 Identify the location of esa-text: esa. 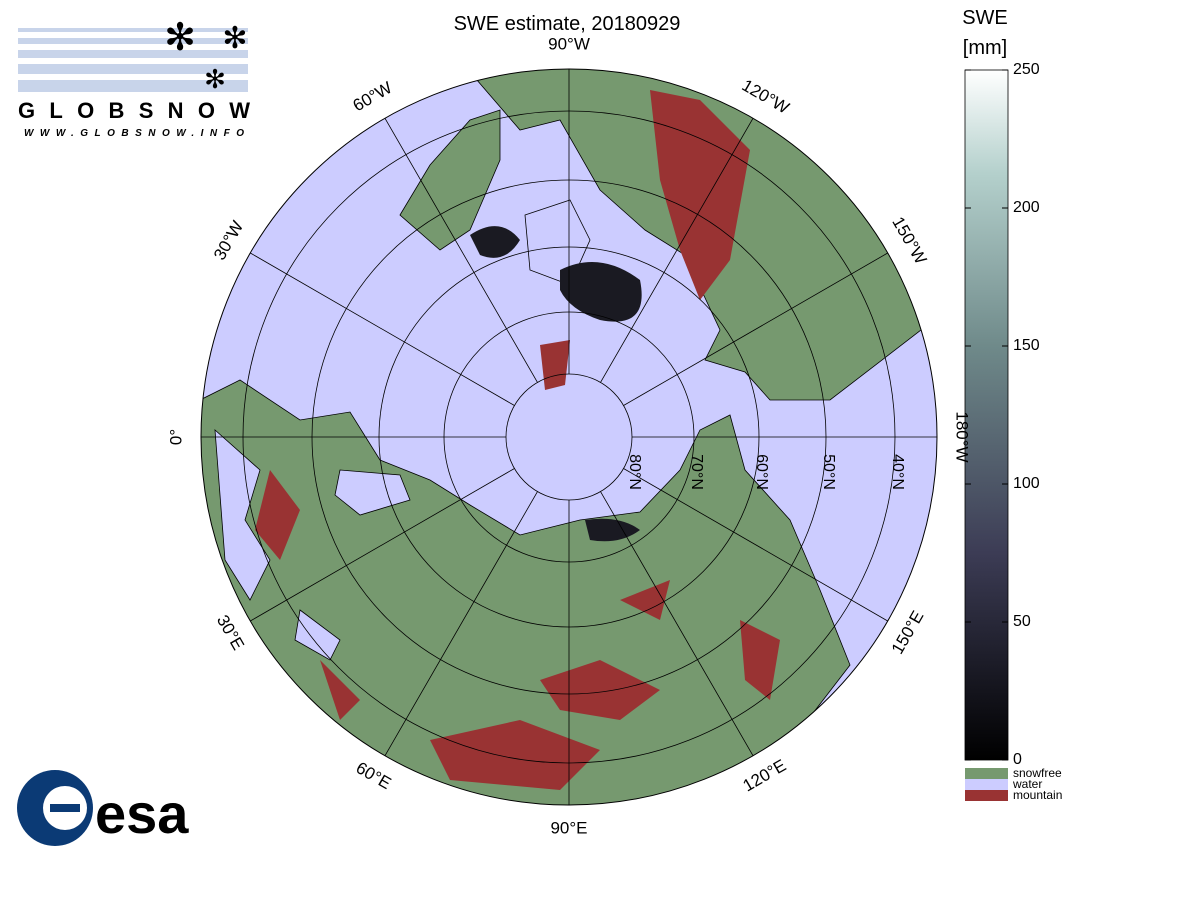
(142, 813).